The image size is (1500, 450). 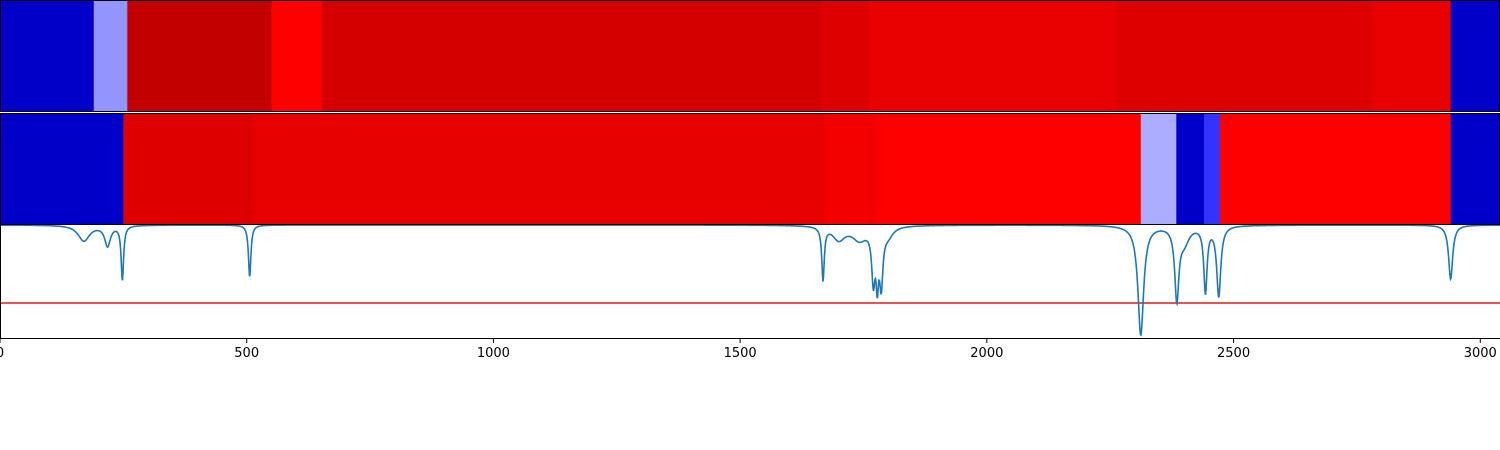 I want to click on x-tick-label: 2500, so click(x=1233, y=353).